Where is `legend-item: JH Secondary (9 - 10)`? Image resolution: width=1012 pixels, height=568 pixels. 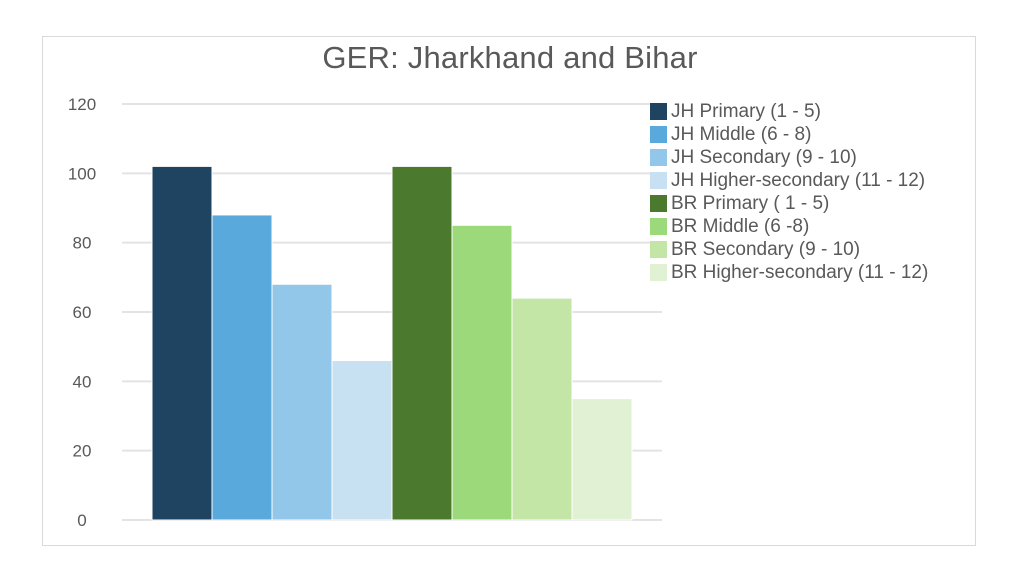 legend-item: JH Secondary (9 - 10) is located at coordinates (810, 157).